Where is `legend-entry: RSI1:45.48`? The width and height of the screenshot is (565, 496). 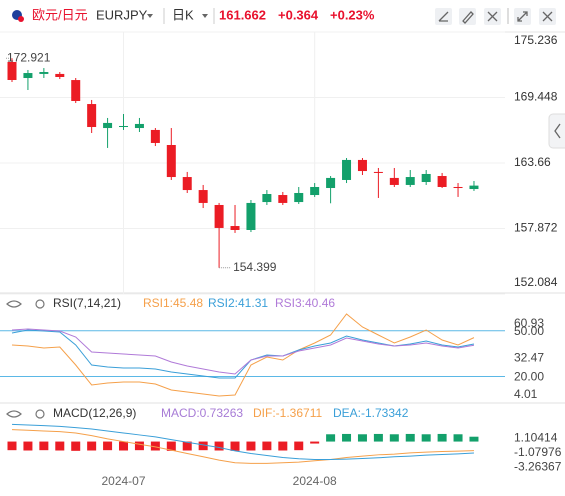
legend-entry: RSI1:45.48 is located at coordinates (173, 303).